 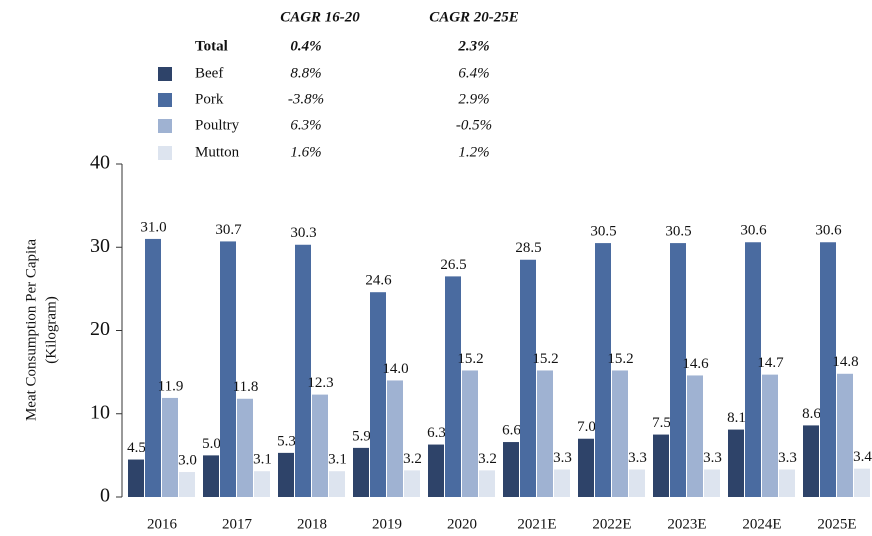 What do you see at coordinates (228, 230) in the screenshot?
I see `value-label: 30.7` at bounding box center [228, 230].